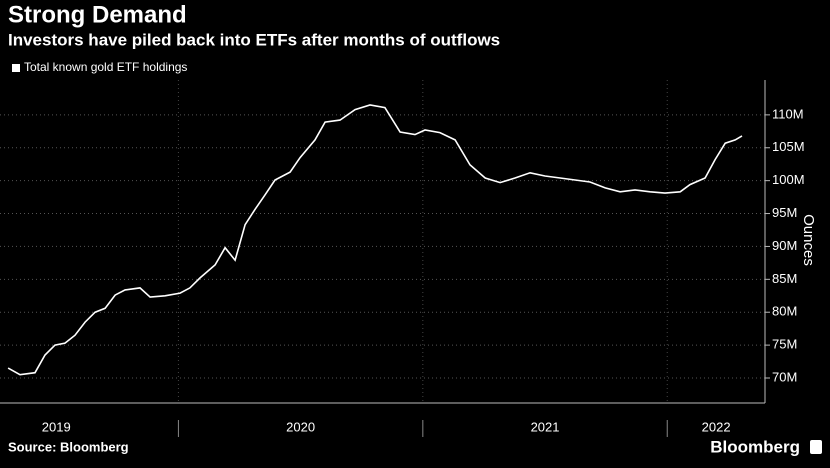 Image resolution: width=830 pixels, height=468 pixels. I want to click on y-tick-label: 85M, so click(784, 278).